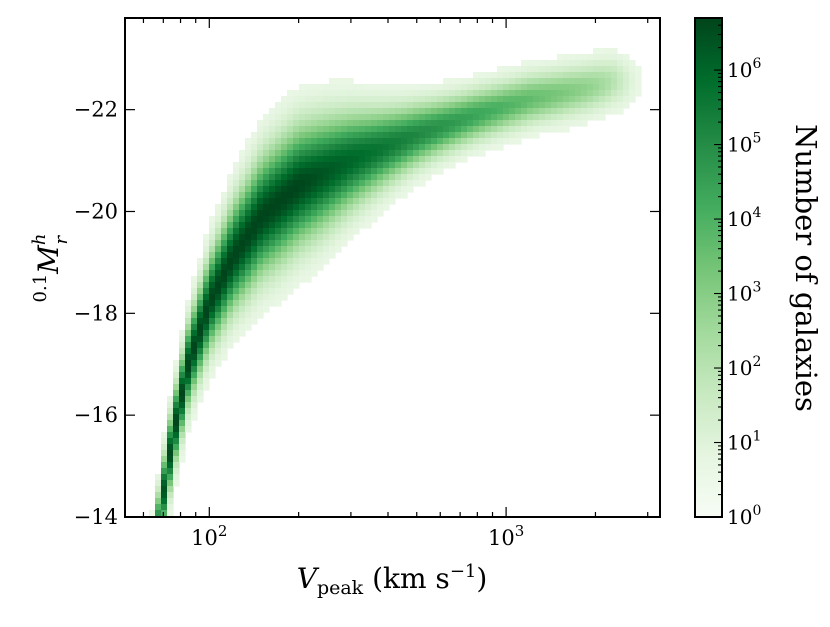 This screenshot has height=627, width=830. I want to click on y-tick-label: −14, so click(96, 517).